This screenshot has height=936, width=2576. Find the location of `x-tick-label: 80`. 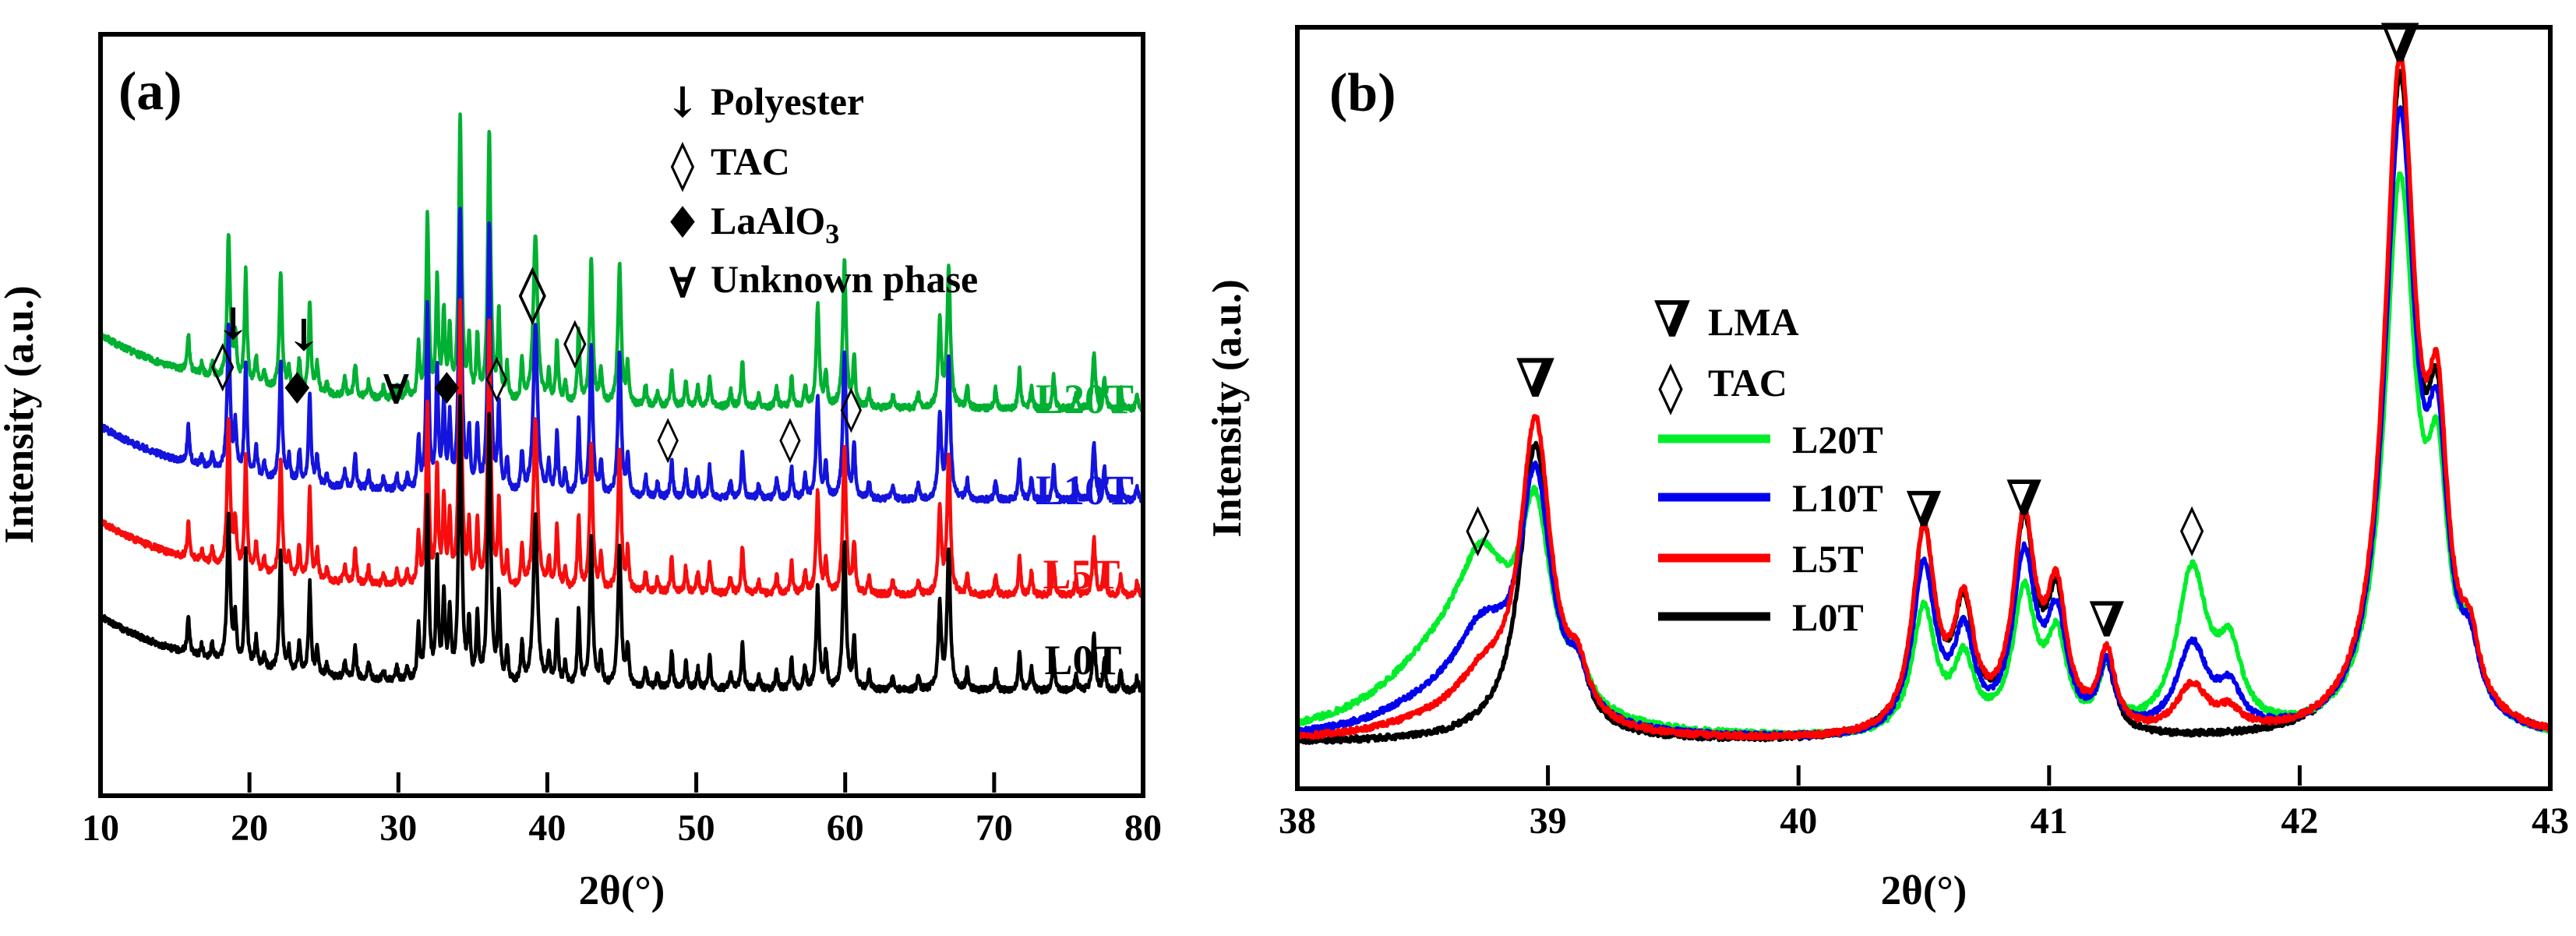

x-tick-label: 80 is located at coordinates (1143, 828).